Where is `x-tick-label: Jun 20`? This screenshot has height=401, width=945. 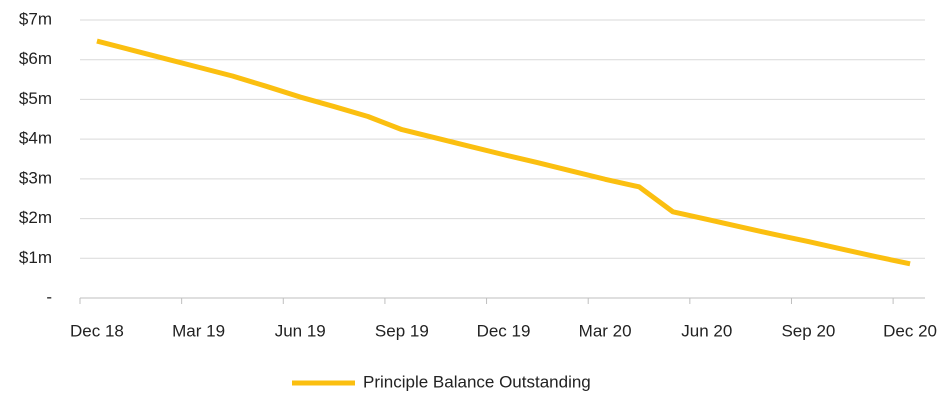
x-tick-label: Jun 20 is located at coordinates (706, 330).